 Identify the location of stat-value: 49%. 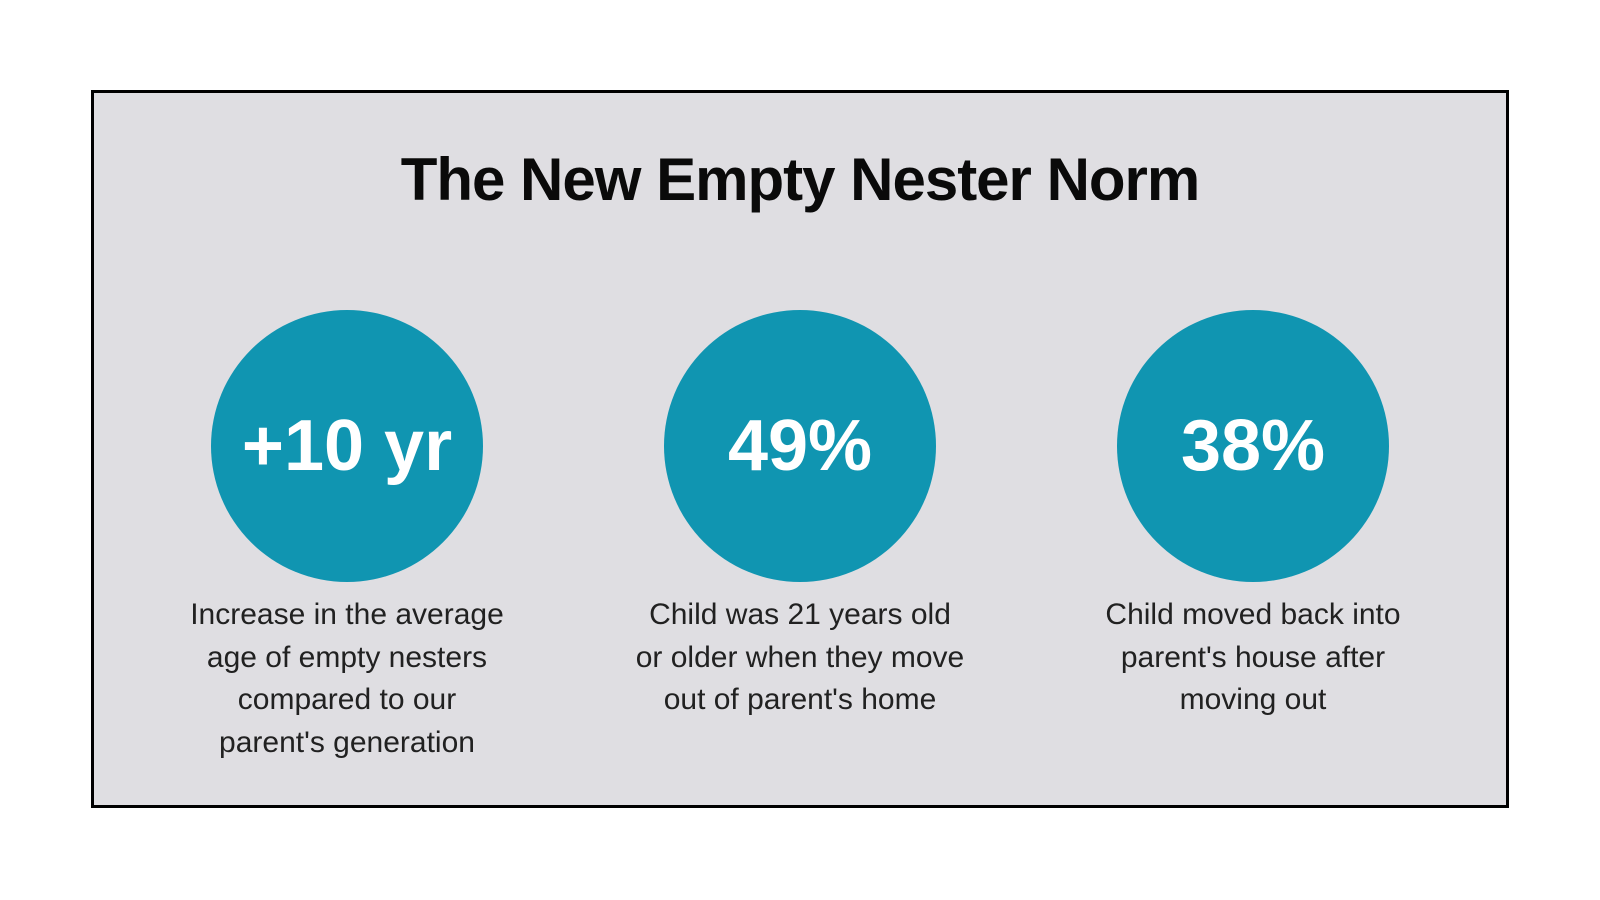
(800, 446).